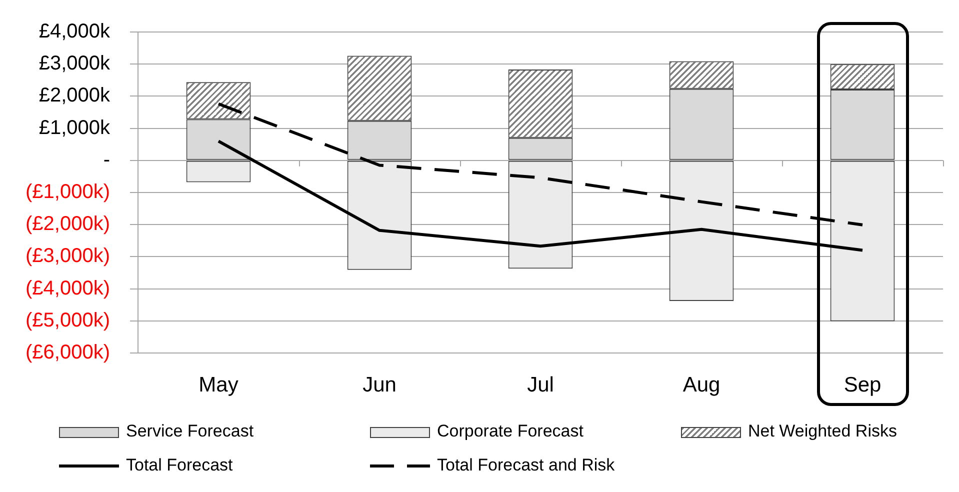  What do you see at coordinates (526, 465) in the screenshot?
I see `legend-label: Total Forecast and Risk` at bounding box center [526, 465].